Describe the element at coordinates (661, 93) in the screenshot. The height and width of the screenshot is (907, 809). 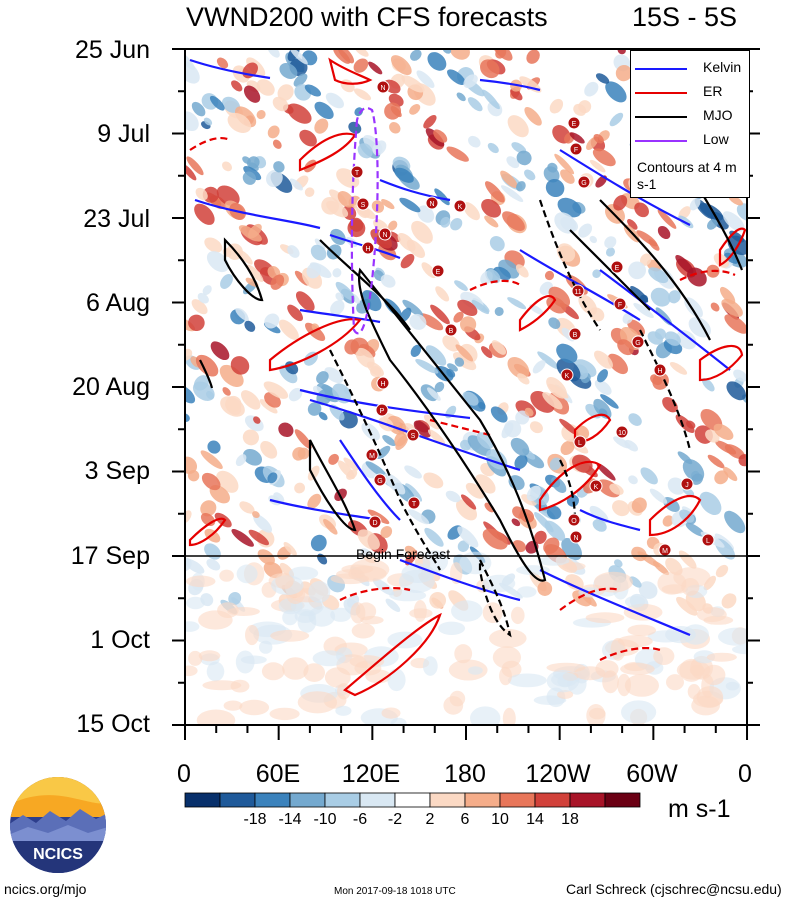
I see `legend-swatch` at that location.